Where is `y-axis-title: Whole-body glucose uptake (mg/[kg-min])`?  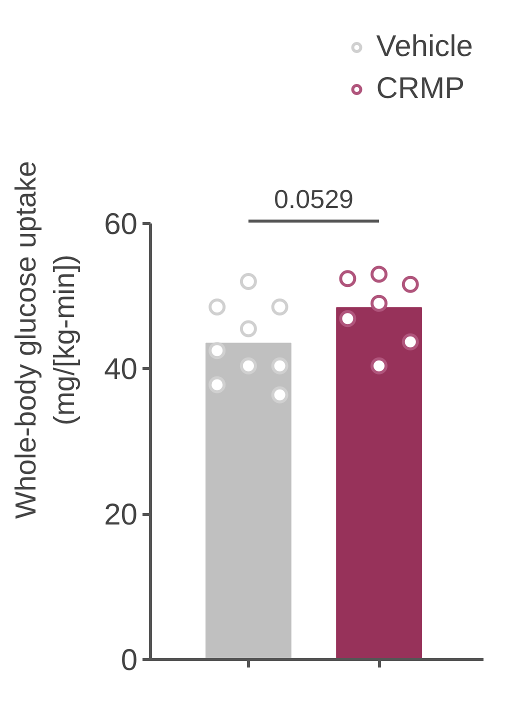
y-axis-title: Whole-body glucose uptake (mg/[kg-min]) is located at coordinates (46, 340).